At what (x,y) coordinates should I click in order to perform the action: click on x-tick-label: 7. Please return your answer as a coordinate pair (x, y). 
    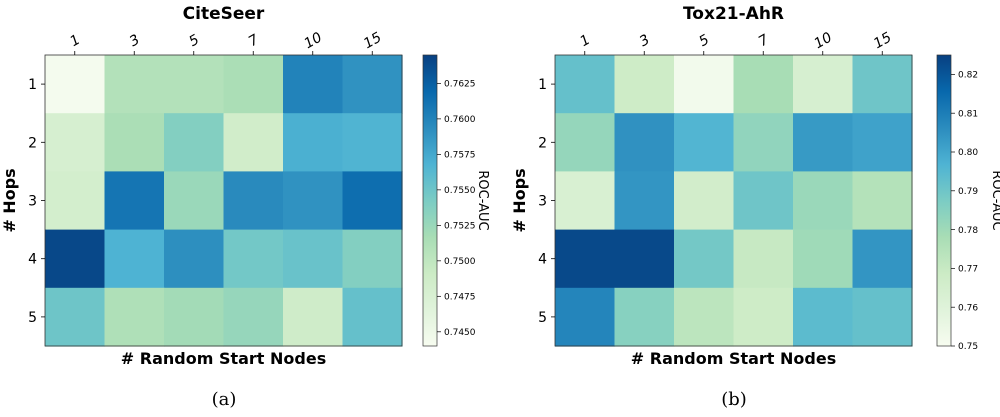
    Looking at the image, I should click on (764, 41).